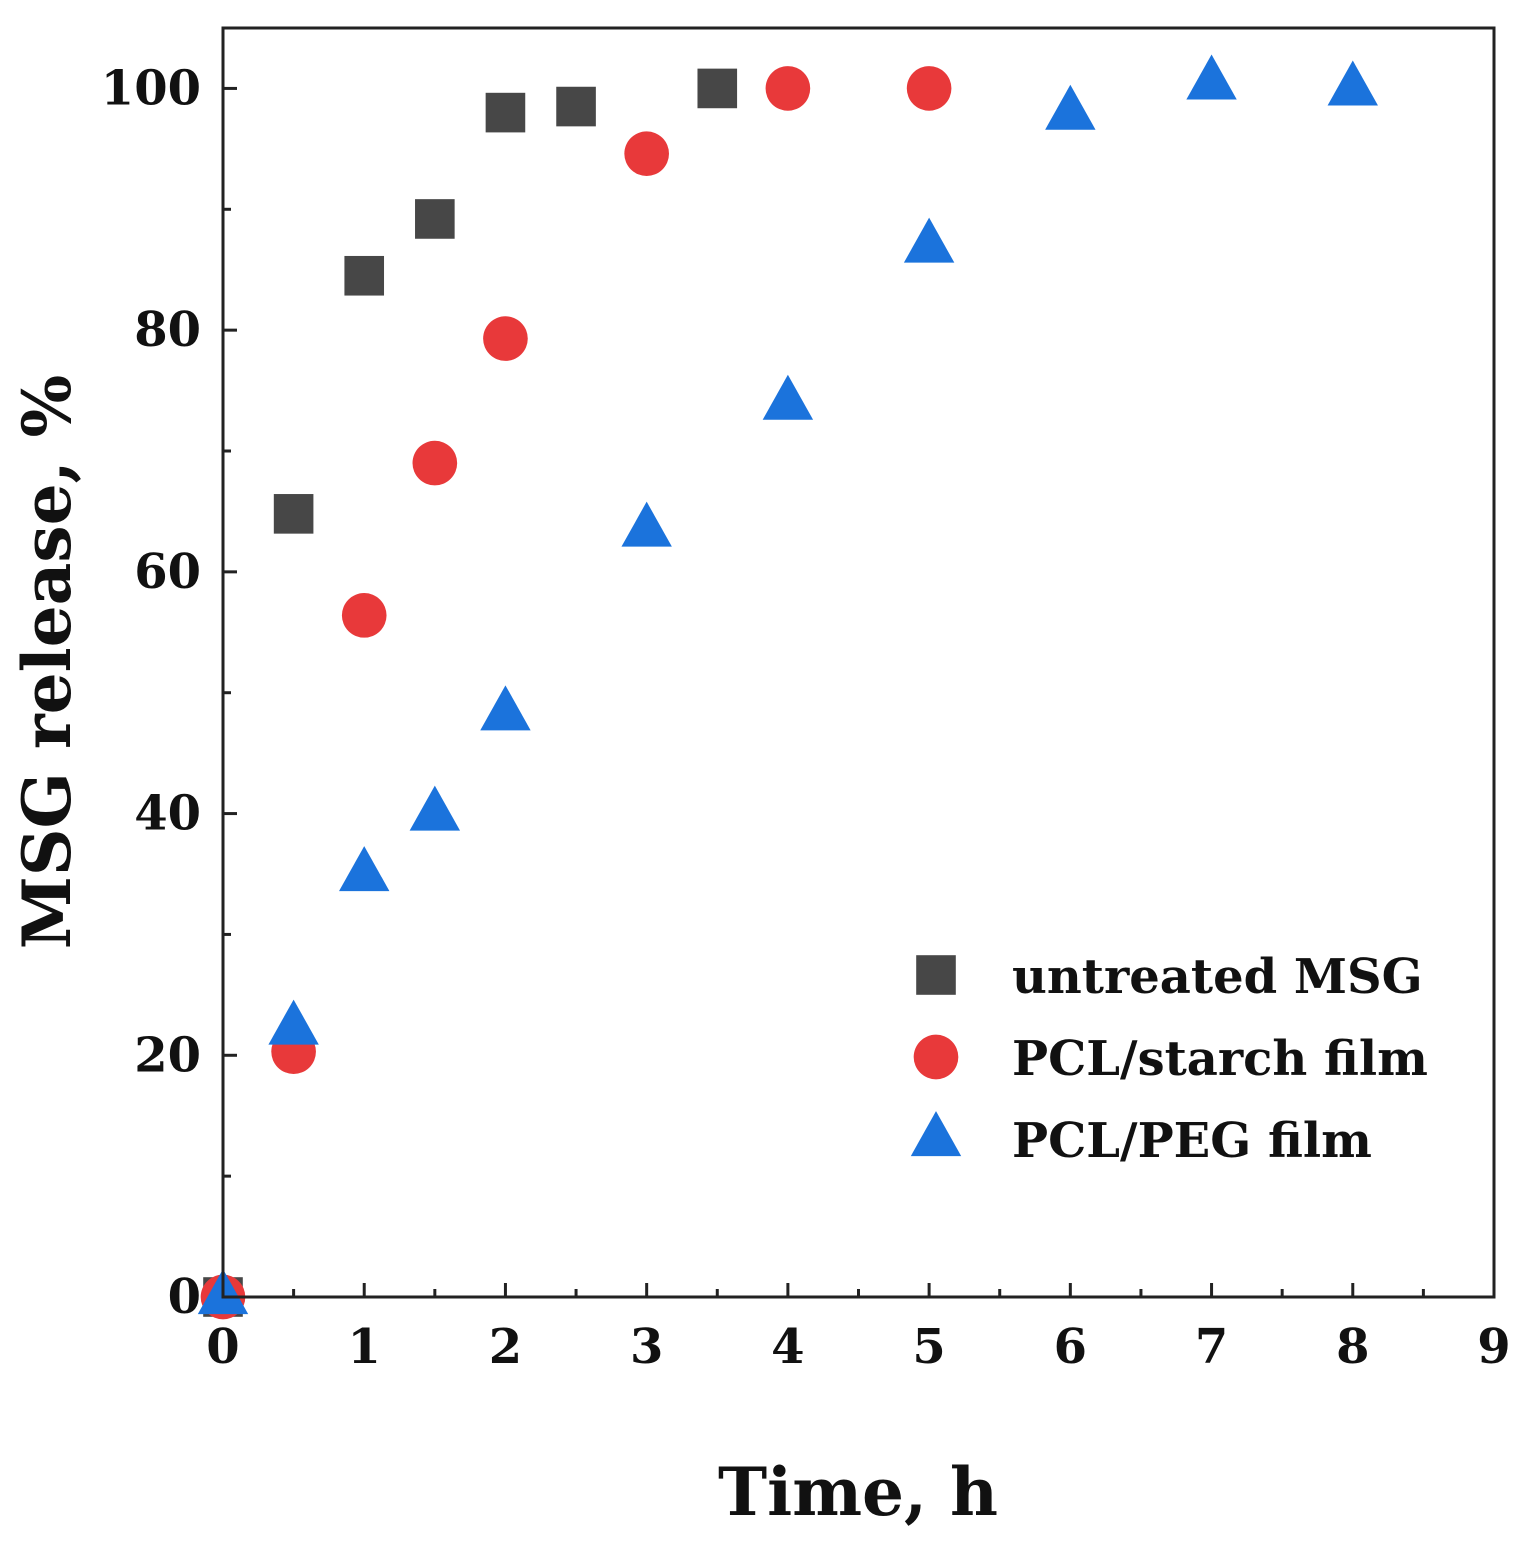 The height and width of the screenshot is (1548, 1516). What do you see at coordinates (167, 330) in the screenshot?
I see `y-tick-label: 80` at bounding box center [167, 330].